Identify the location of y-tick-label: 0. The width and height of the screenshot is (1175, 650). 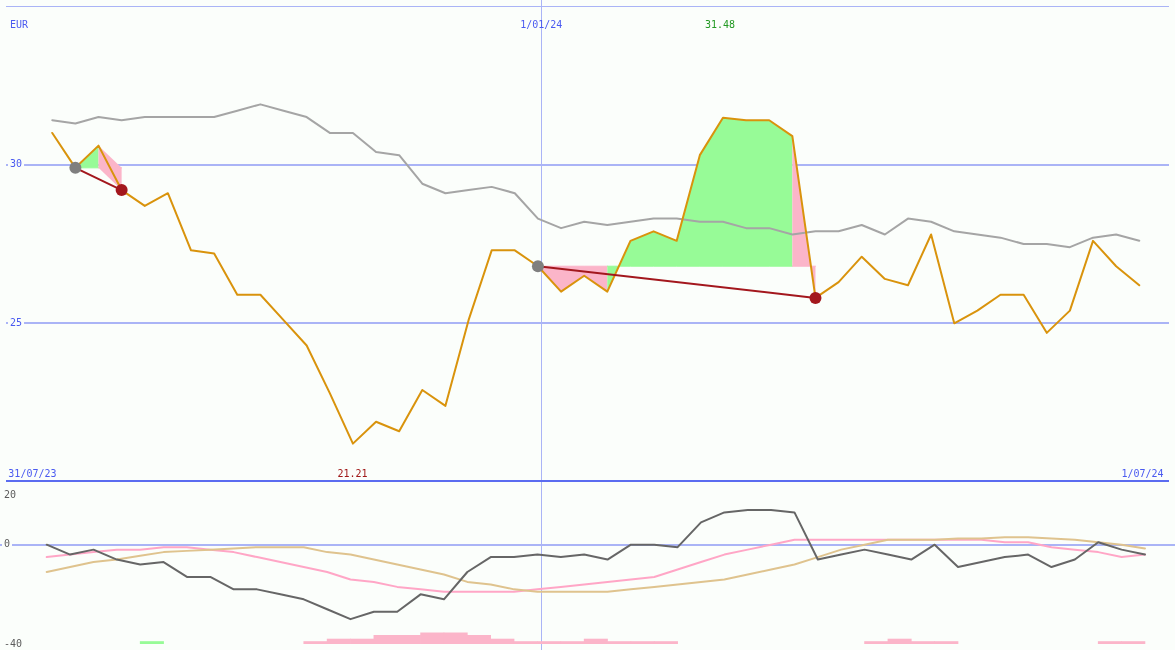
(7, 544).